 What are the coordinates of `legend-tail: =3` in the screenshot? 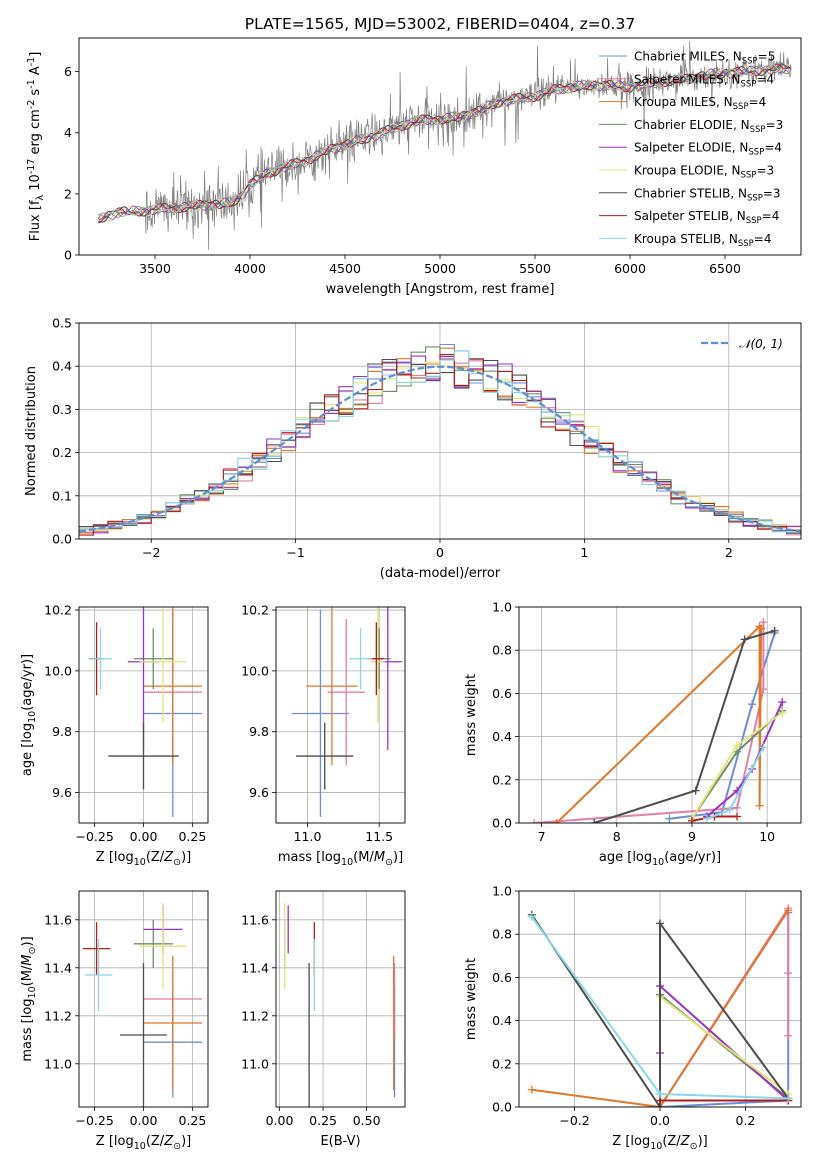 It's located at (772, 193).